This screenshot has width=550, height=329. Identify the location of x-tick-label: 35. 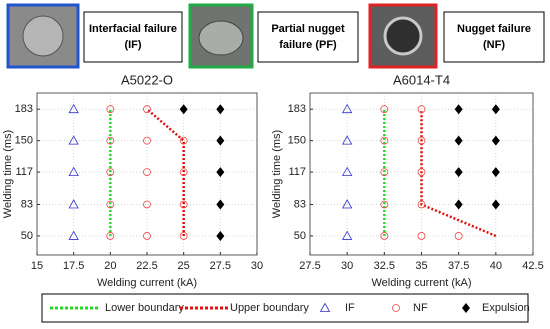
(421, 266).